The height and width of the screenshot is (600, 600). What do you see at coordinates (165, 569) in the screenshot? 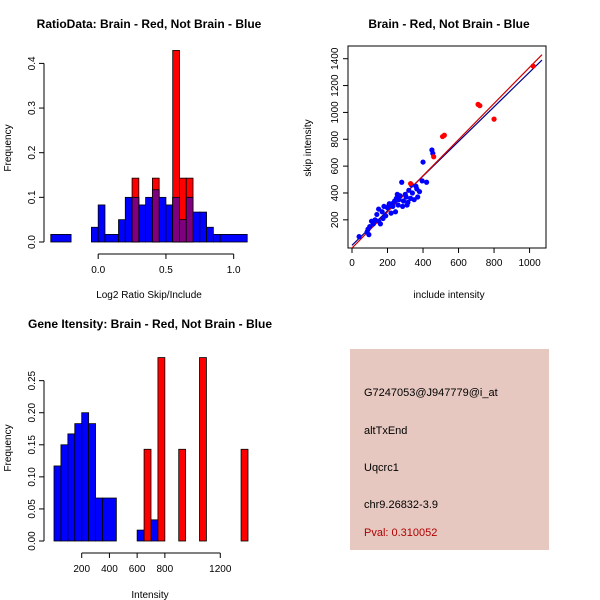
I see `gene-x-tick-label-3: 800` at bounding box center [165, 569].